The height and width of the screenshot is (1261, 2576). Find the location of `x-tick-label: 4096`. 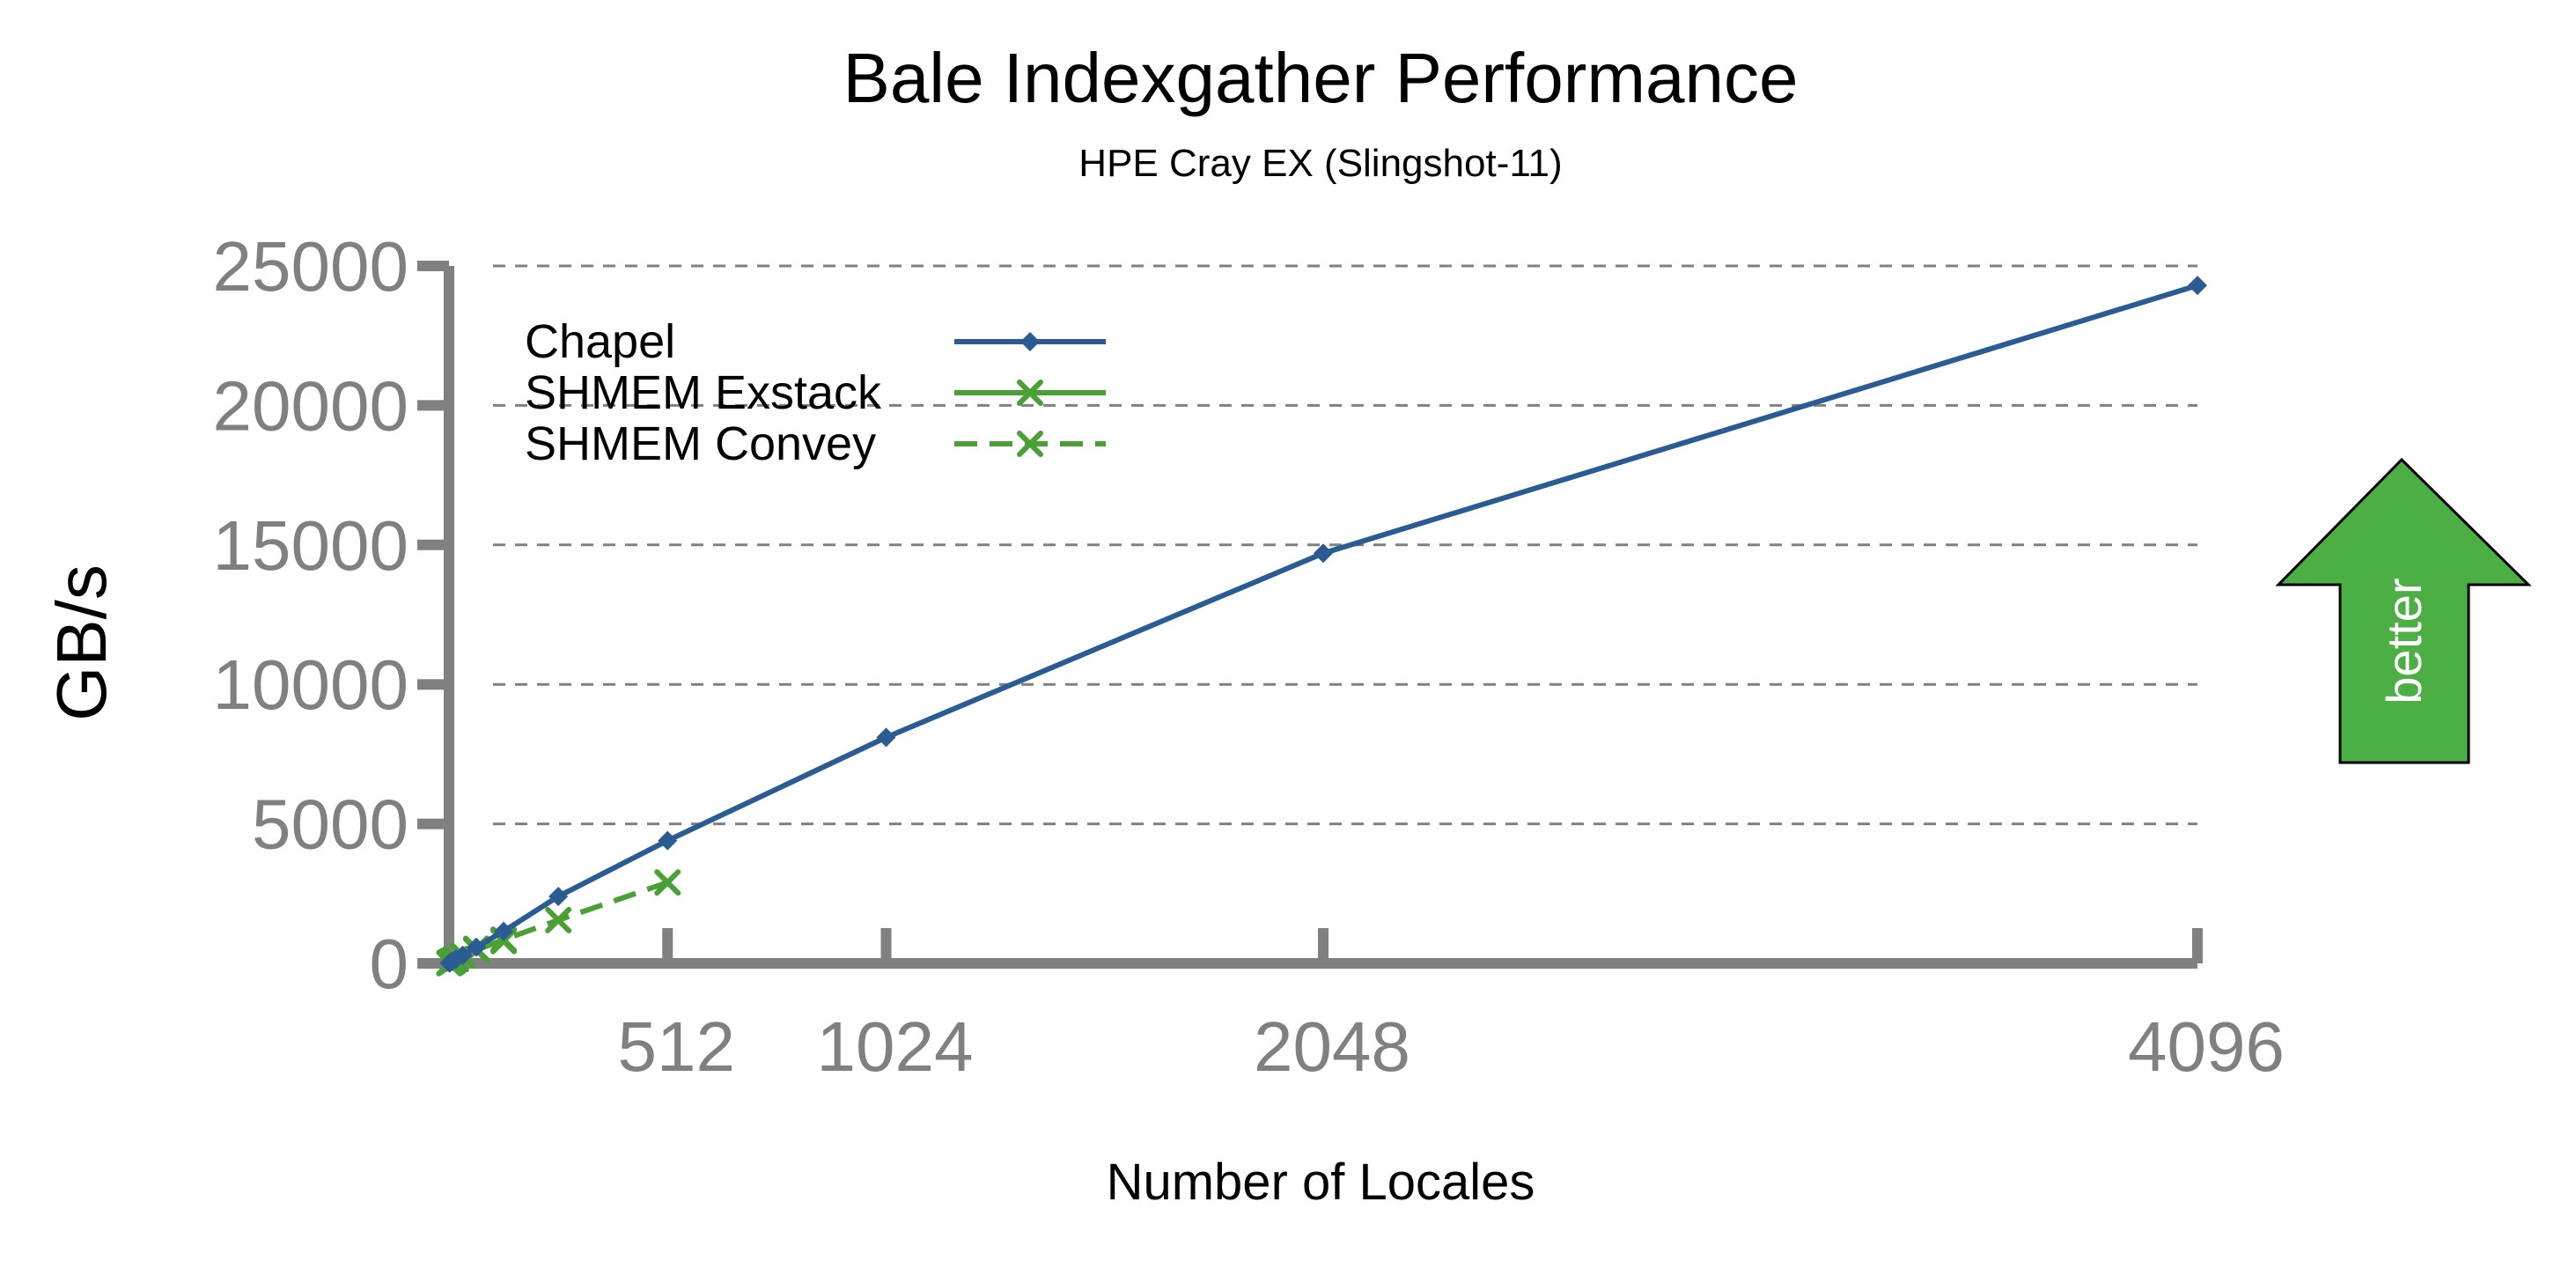

x-tick-label: 4096 is located at coordinates (2206, 1046).